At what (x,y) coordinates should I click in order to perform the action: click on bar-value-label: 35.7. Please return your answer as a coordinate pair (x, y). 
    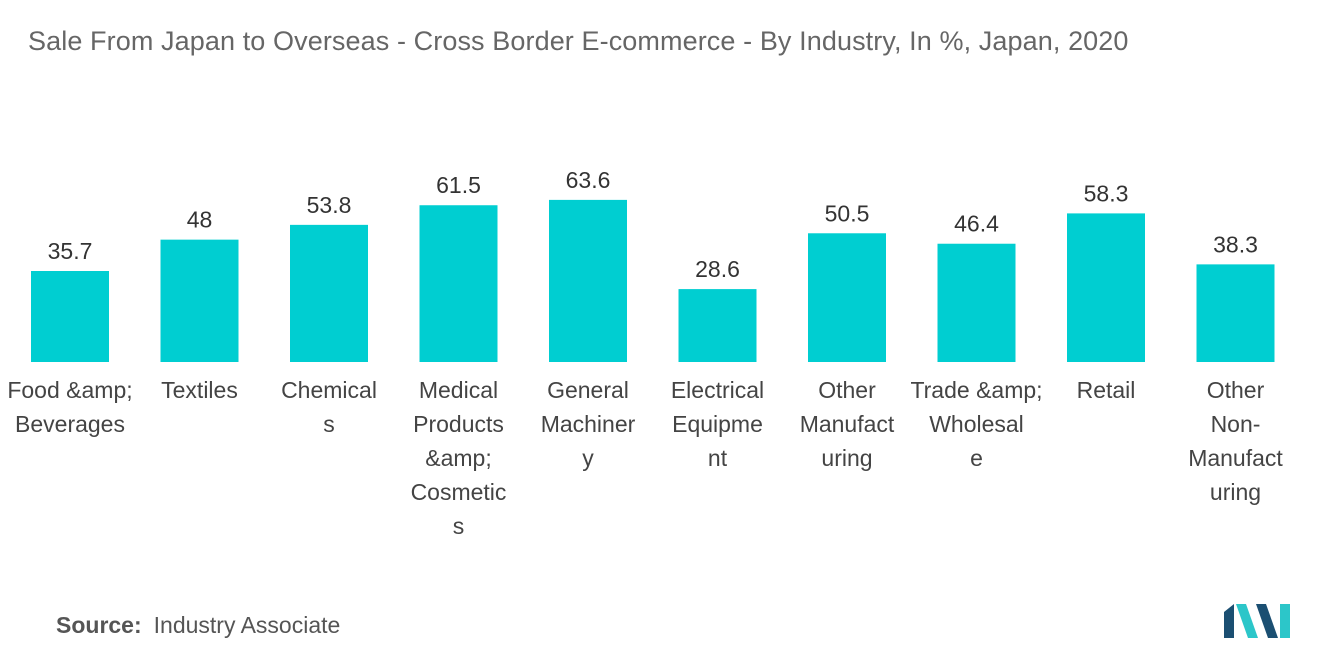
    Looking at the image, I should click on (70, 251).